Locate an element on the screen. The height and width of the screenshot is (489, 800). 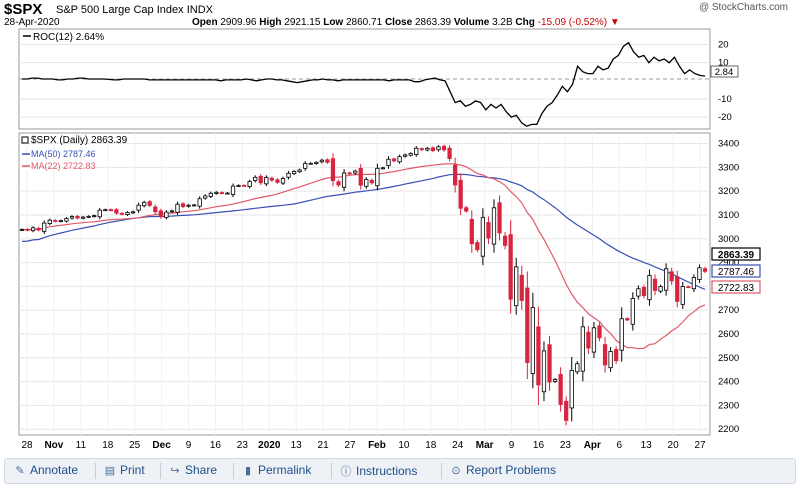
annotate-button: ✎ Annotate is located at coordinates (45, 470).